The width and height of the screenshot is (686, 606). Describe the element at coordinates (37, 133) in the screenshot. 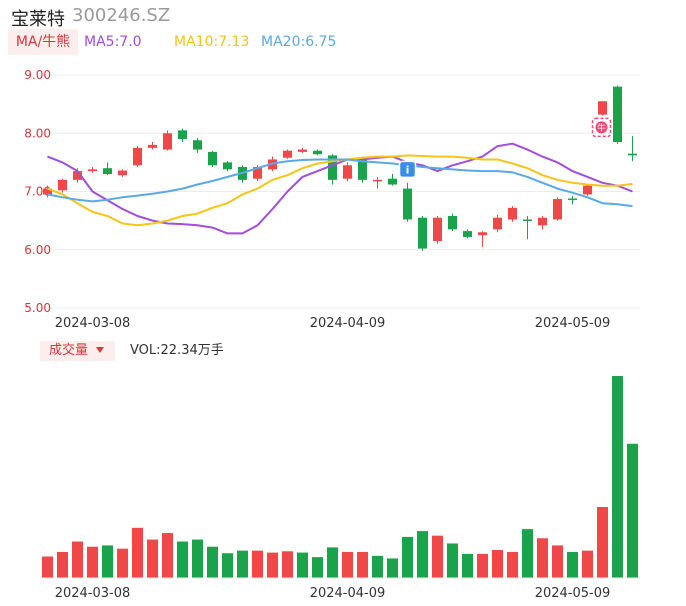

I see `price-tick-label: 8.00` at that location.